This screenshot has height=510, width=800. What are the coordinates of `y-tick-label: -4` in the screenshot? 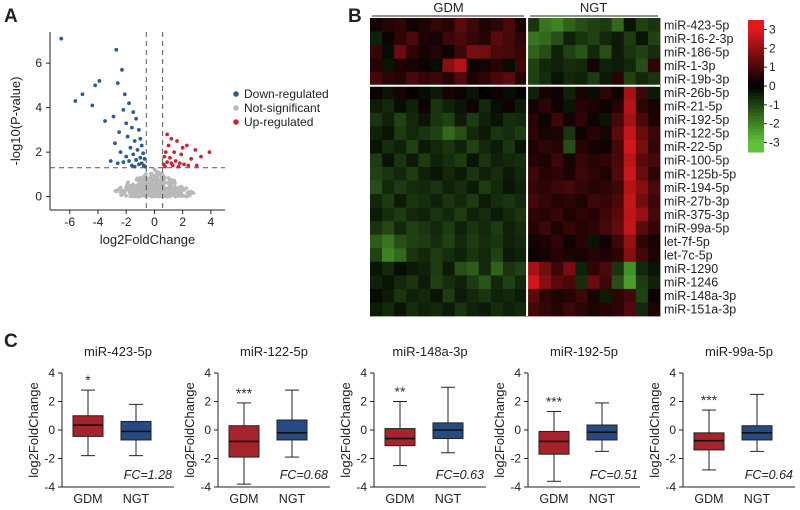 It's located at (670, 487).